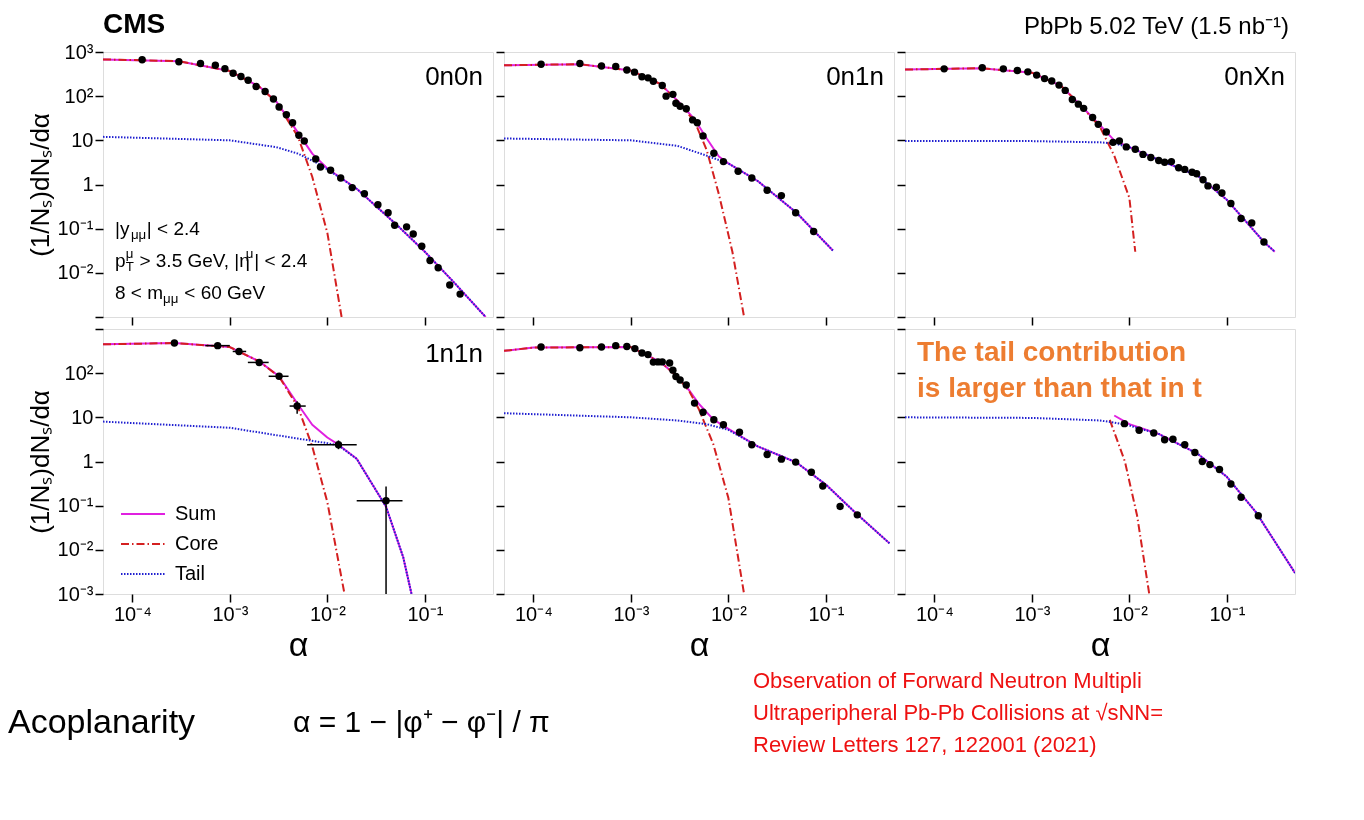 The height and width of the screenshot is (820, 1364). I want to click on legend-label: Core, so click(197, 543).